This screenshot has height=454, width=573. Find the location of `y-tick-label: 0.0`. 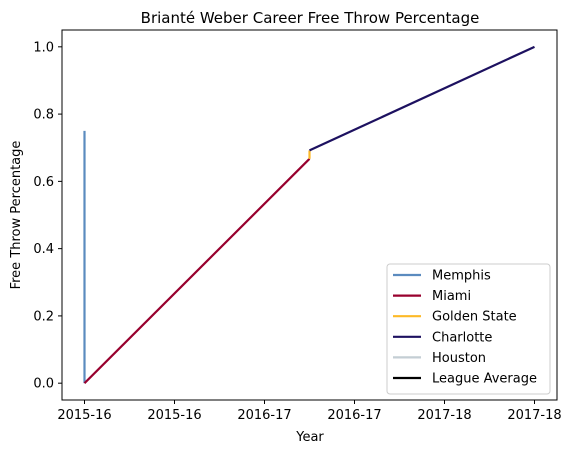

y-tick-label: 0.0 is located at coordinates (43, 384).